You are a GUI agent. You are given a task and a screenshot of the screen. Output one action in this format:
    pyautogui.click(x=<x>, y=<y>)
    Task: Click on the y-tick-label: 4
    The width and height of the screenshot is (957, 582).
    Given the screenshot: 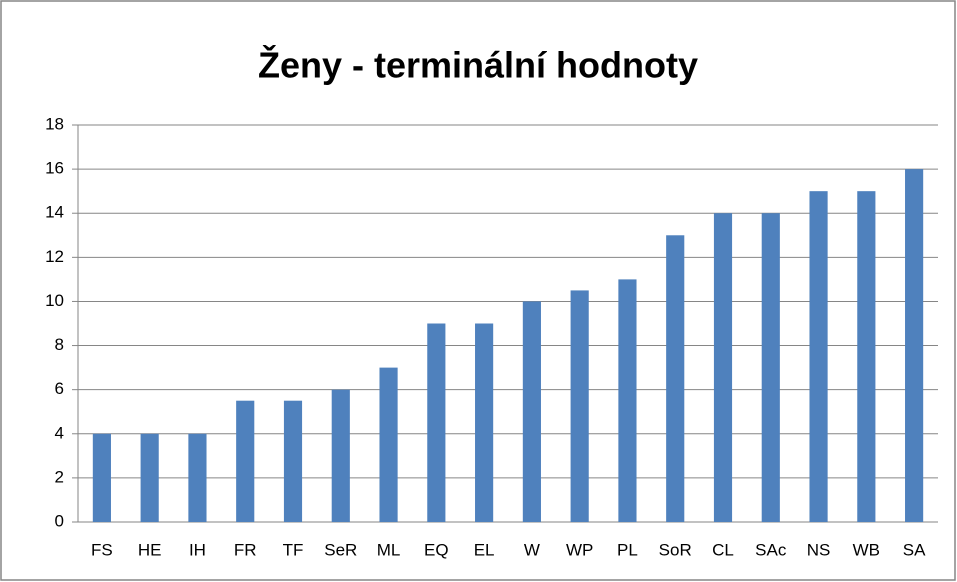 What is the action you would take?
    pyautogui.click(x=59, y=432)
    